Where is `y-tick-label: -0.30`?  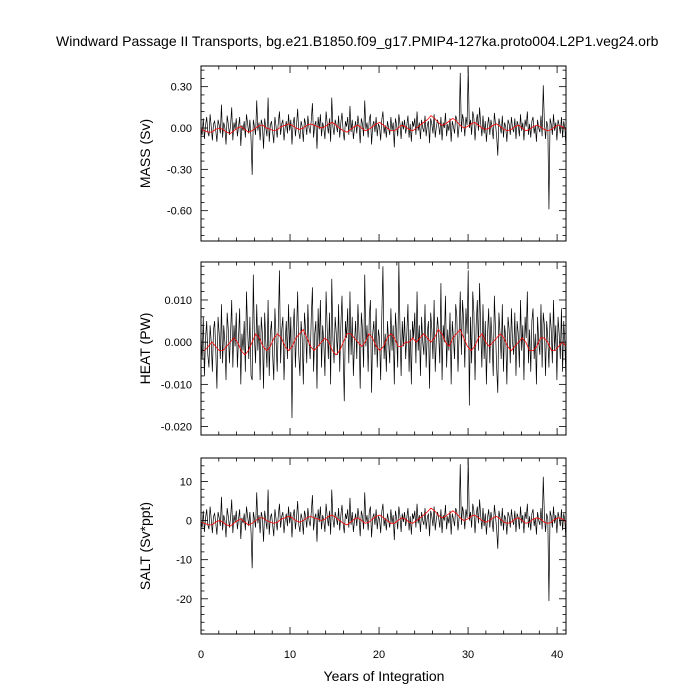
y-tick-label: -0.30 is located at coordinates (179, 170).